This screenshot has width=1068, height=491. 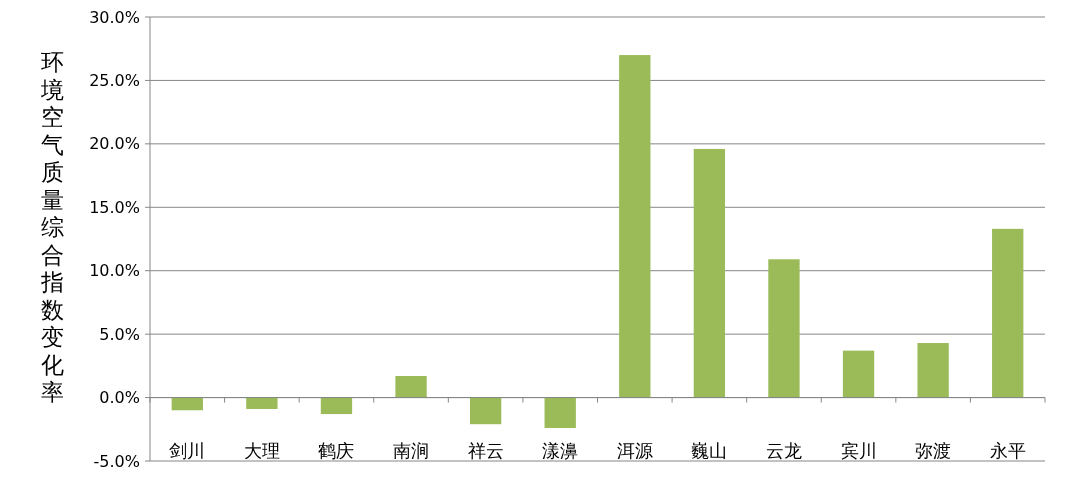 I want to click on x-tick-label: 鹤庆, so click(x=336, y=450).